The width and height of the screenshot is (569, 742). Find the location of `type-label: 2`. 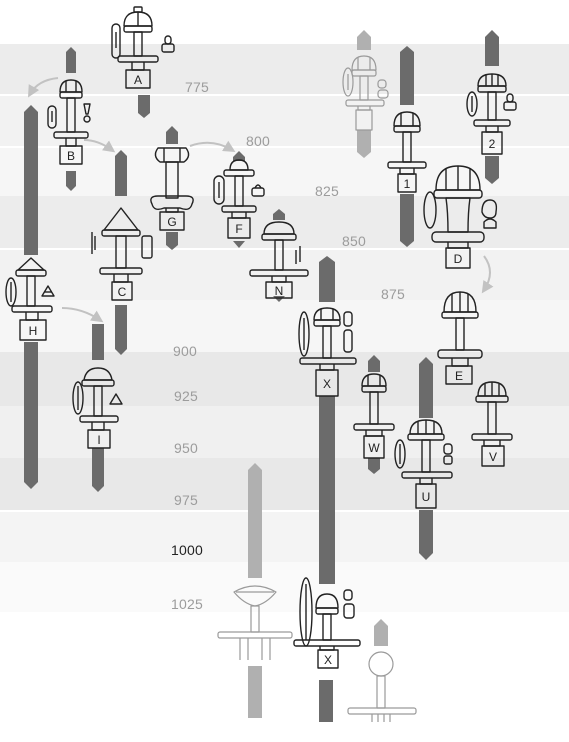

type-label: 2 is located at coordinates (492, 144).